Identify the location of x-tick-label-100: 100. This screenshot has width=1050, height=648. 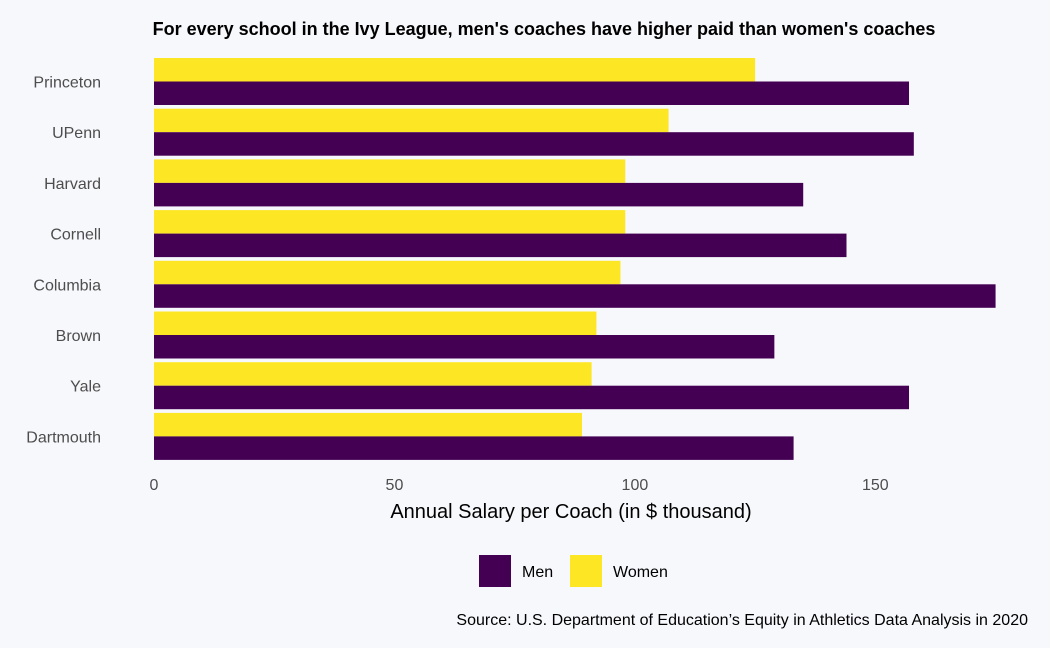
(635, 485).